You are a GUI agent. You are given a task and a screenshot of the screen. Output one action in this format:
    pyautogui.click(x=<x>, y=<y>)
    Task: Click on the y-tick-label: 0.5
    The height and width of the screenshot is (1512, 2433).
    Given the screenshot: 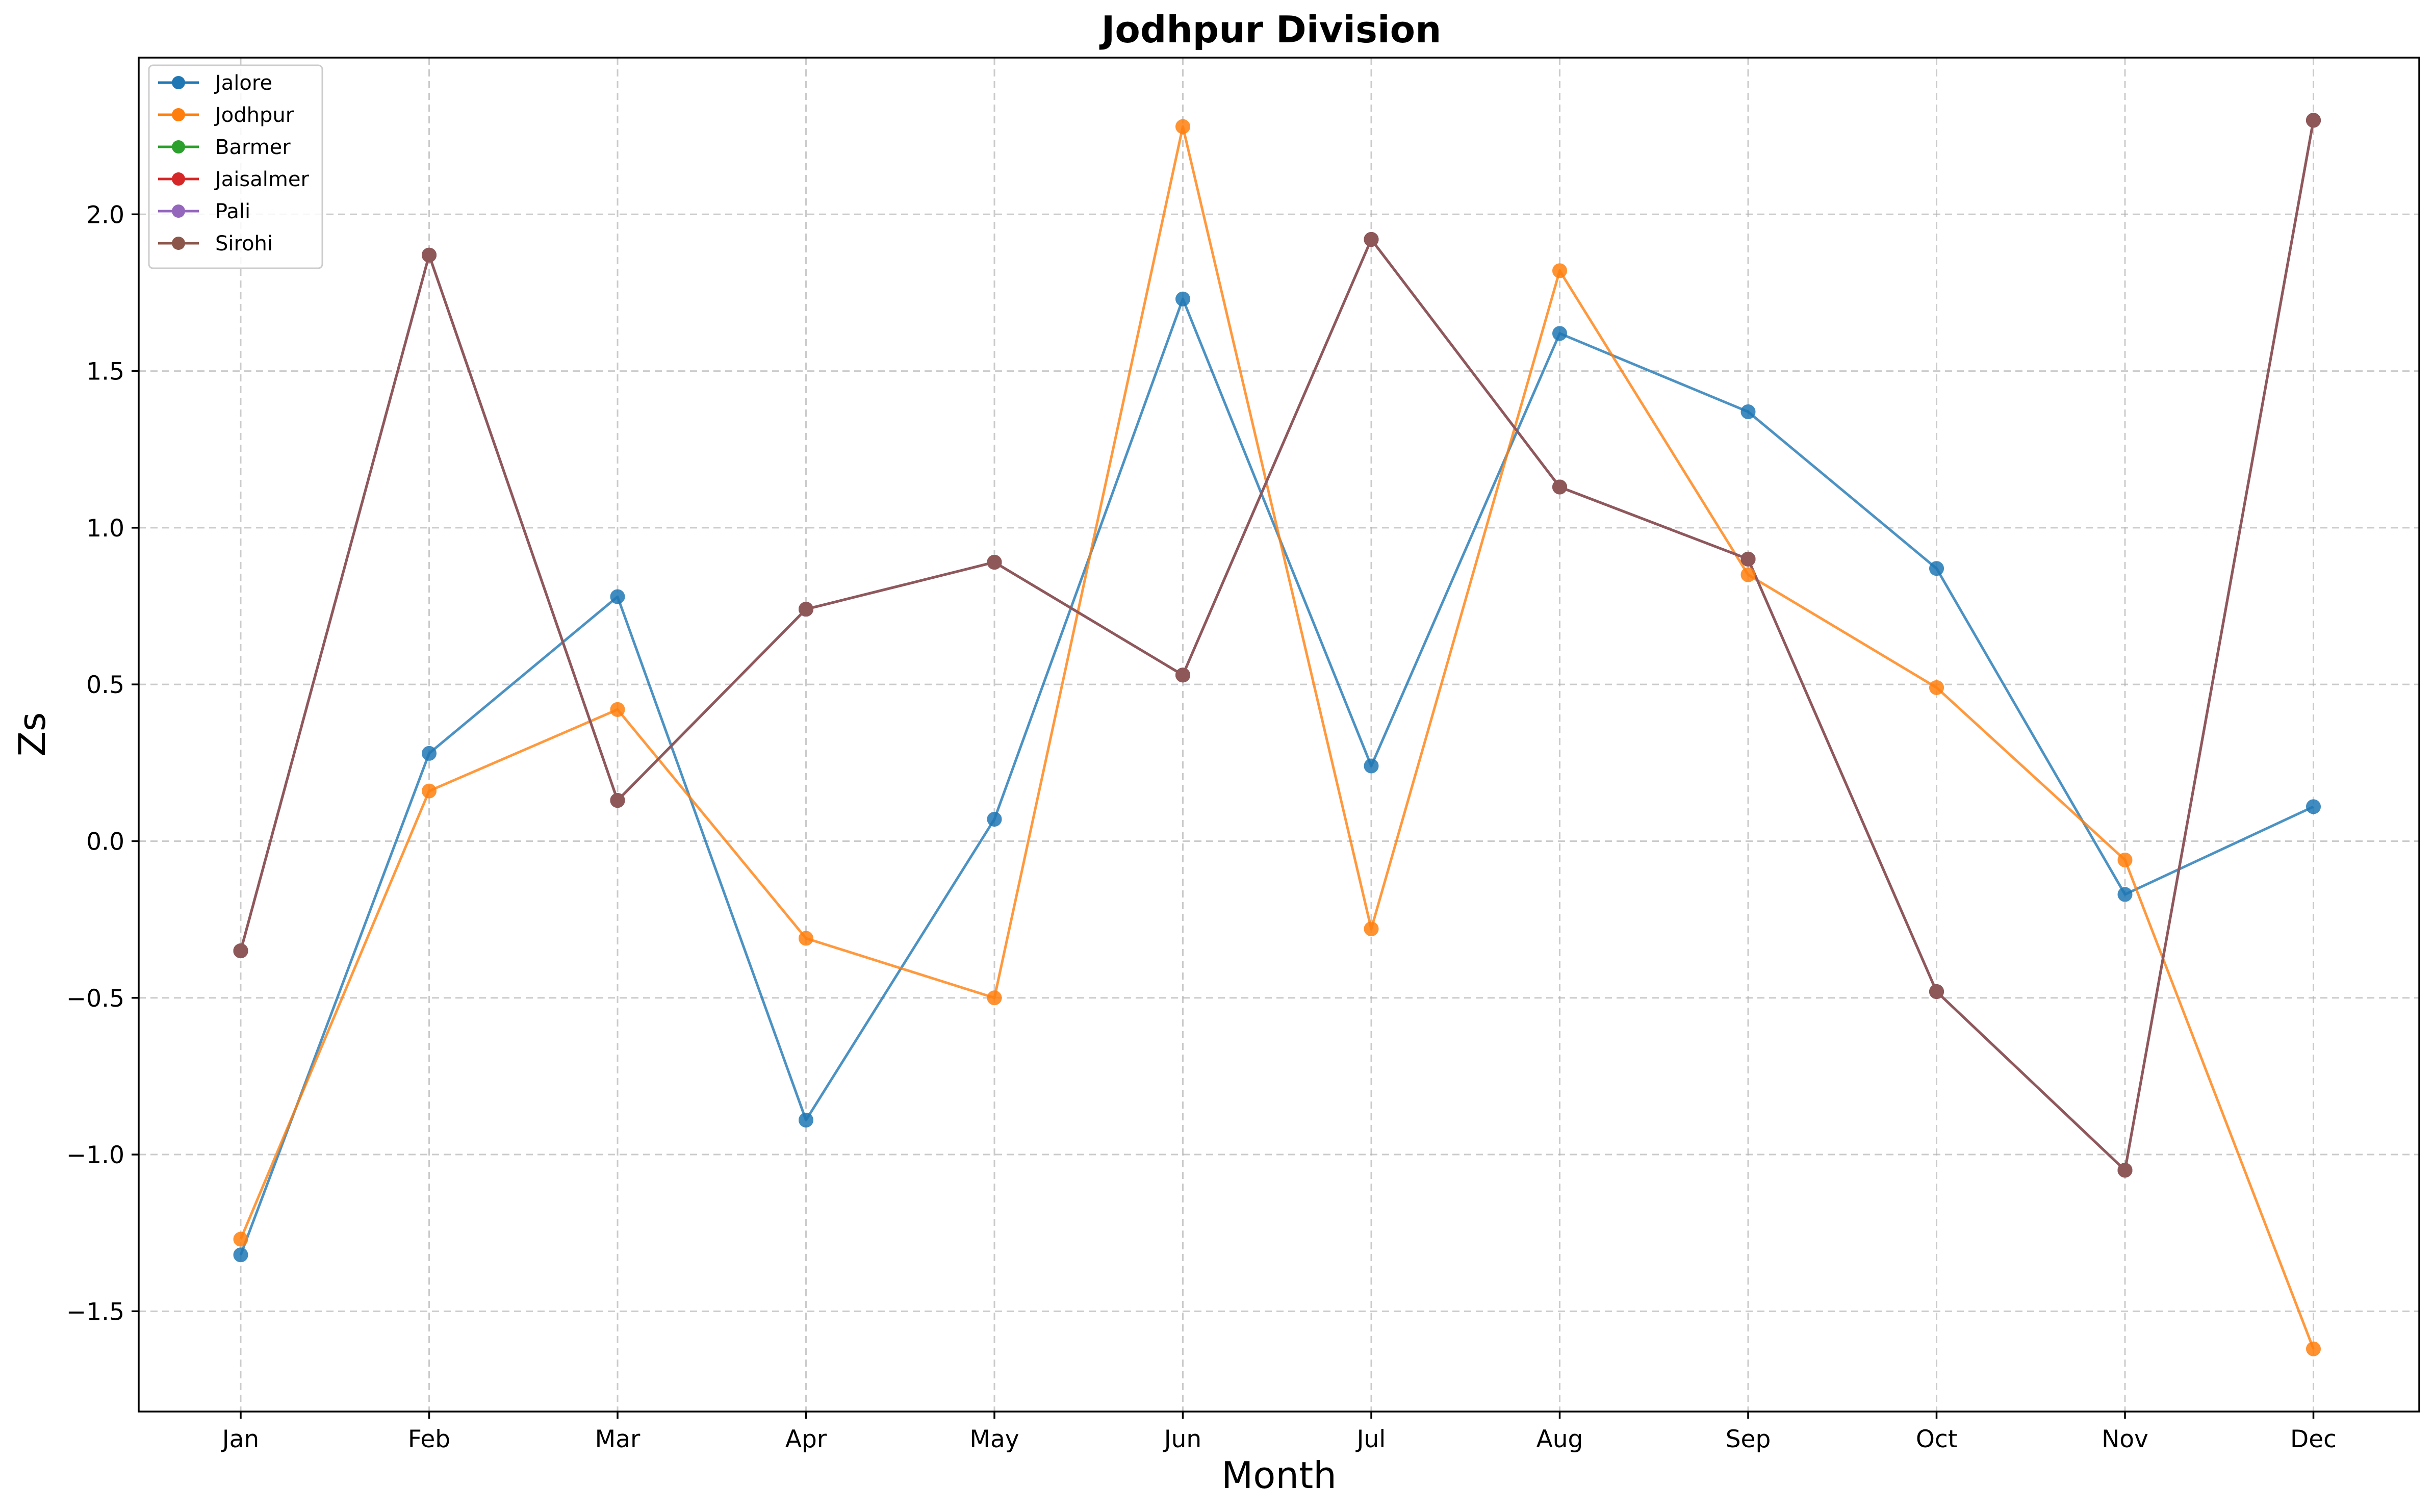 What is the action you would take?
    pyautogui.click(x=105, y=685)
    